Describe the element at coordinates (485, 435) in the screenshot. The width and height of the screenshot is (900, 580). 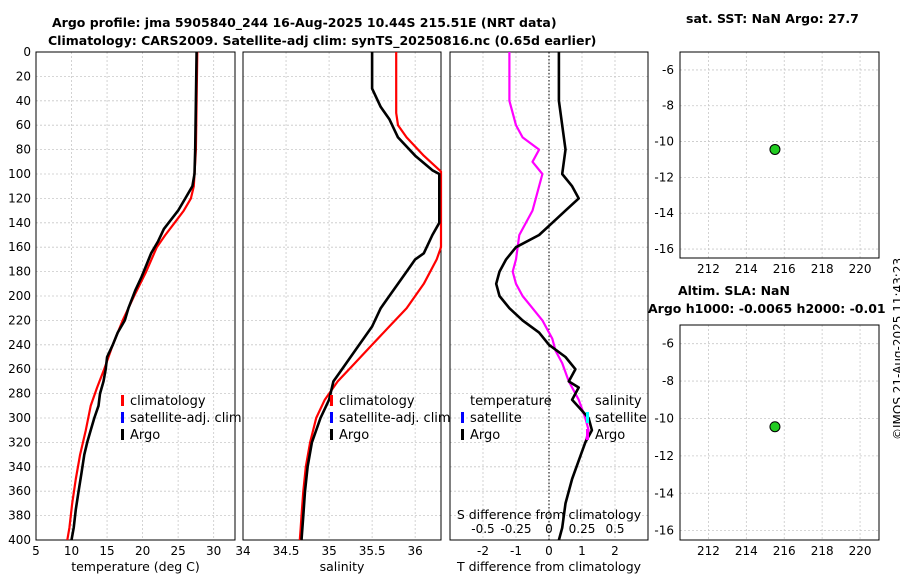
I see `diff-legend-temperature-label: Argo` at that location.